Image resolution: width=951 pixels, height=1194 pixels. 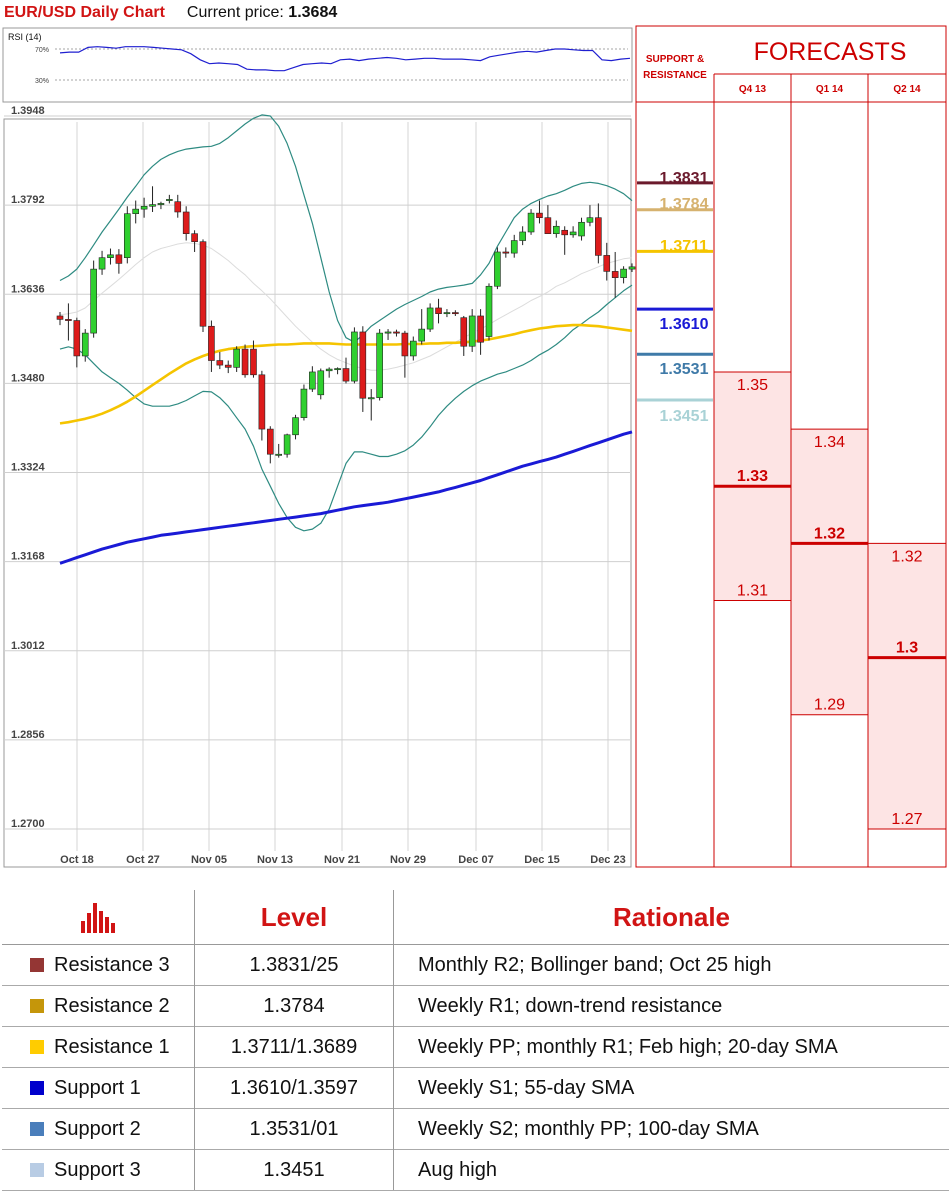 What do you see at coordinates (28, 735) in the screenshot?
I see `y-tick-label: 1.2856` at bounding box center [28, 735].